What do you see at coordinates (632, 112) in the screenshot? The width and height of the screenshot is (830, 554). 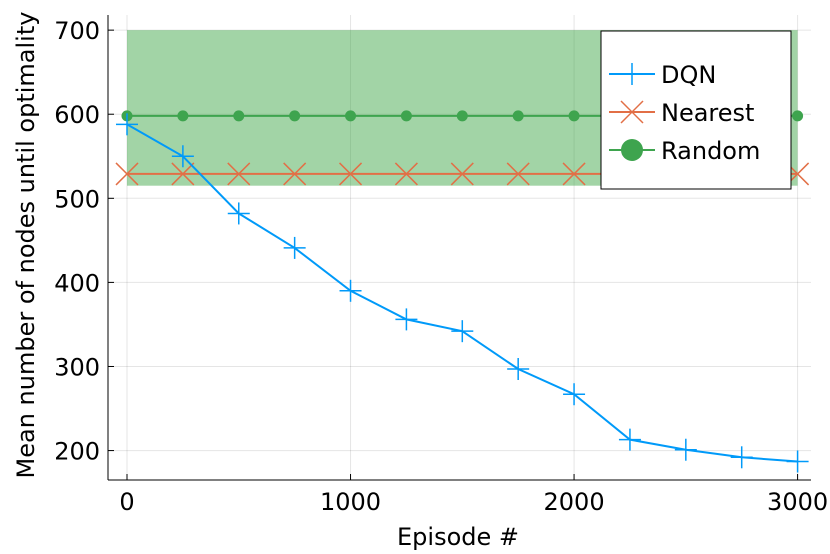 I see `legend-marker-nearest` at bounding box center [632, 112].